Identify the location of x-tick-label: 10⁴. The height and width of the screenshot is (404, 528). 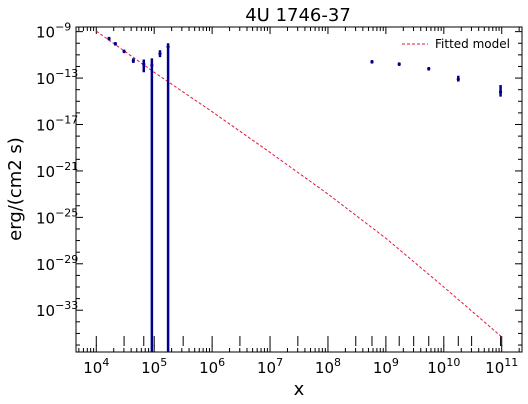
(96, 366).